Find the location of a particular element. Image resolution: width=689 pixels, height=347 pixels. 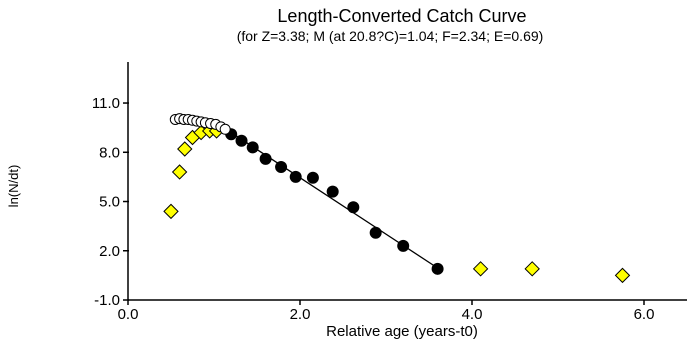

y-tick-label: 2.0 is located at coordinates (109, 251).